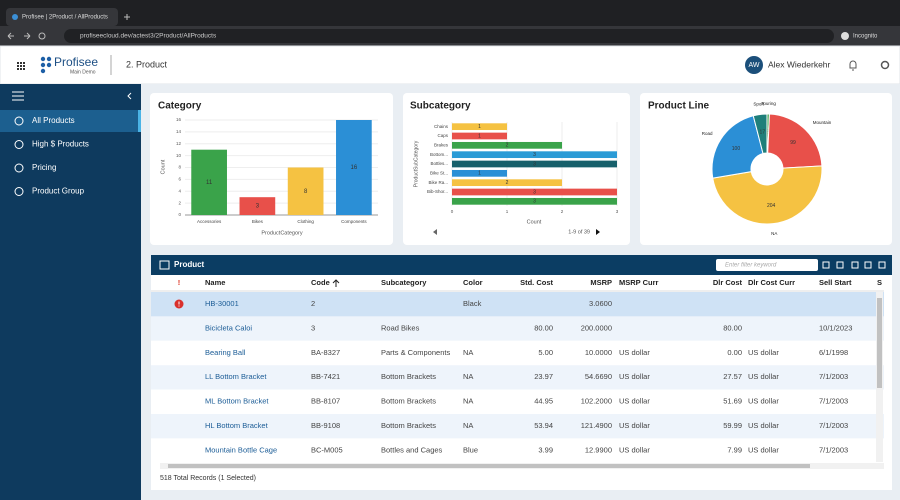 The height and width of the screenshot is (500, 900). I want to click on cell: 6/1/1998, so click(833, 352).